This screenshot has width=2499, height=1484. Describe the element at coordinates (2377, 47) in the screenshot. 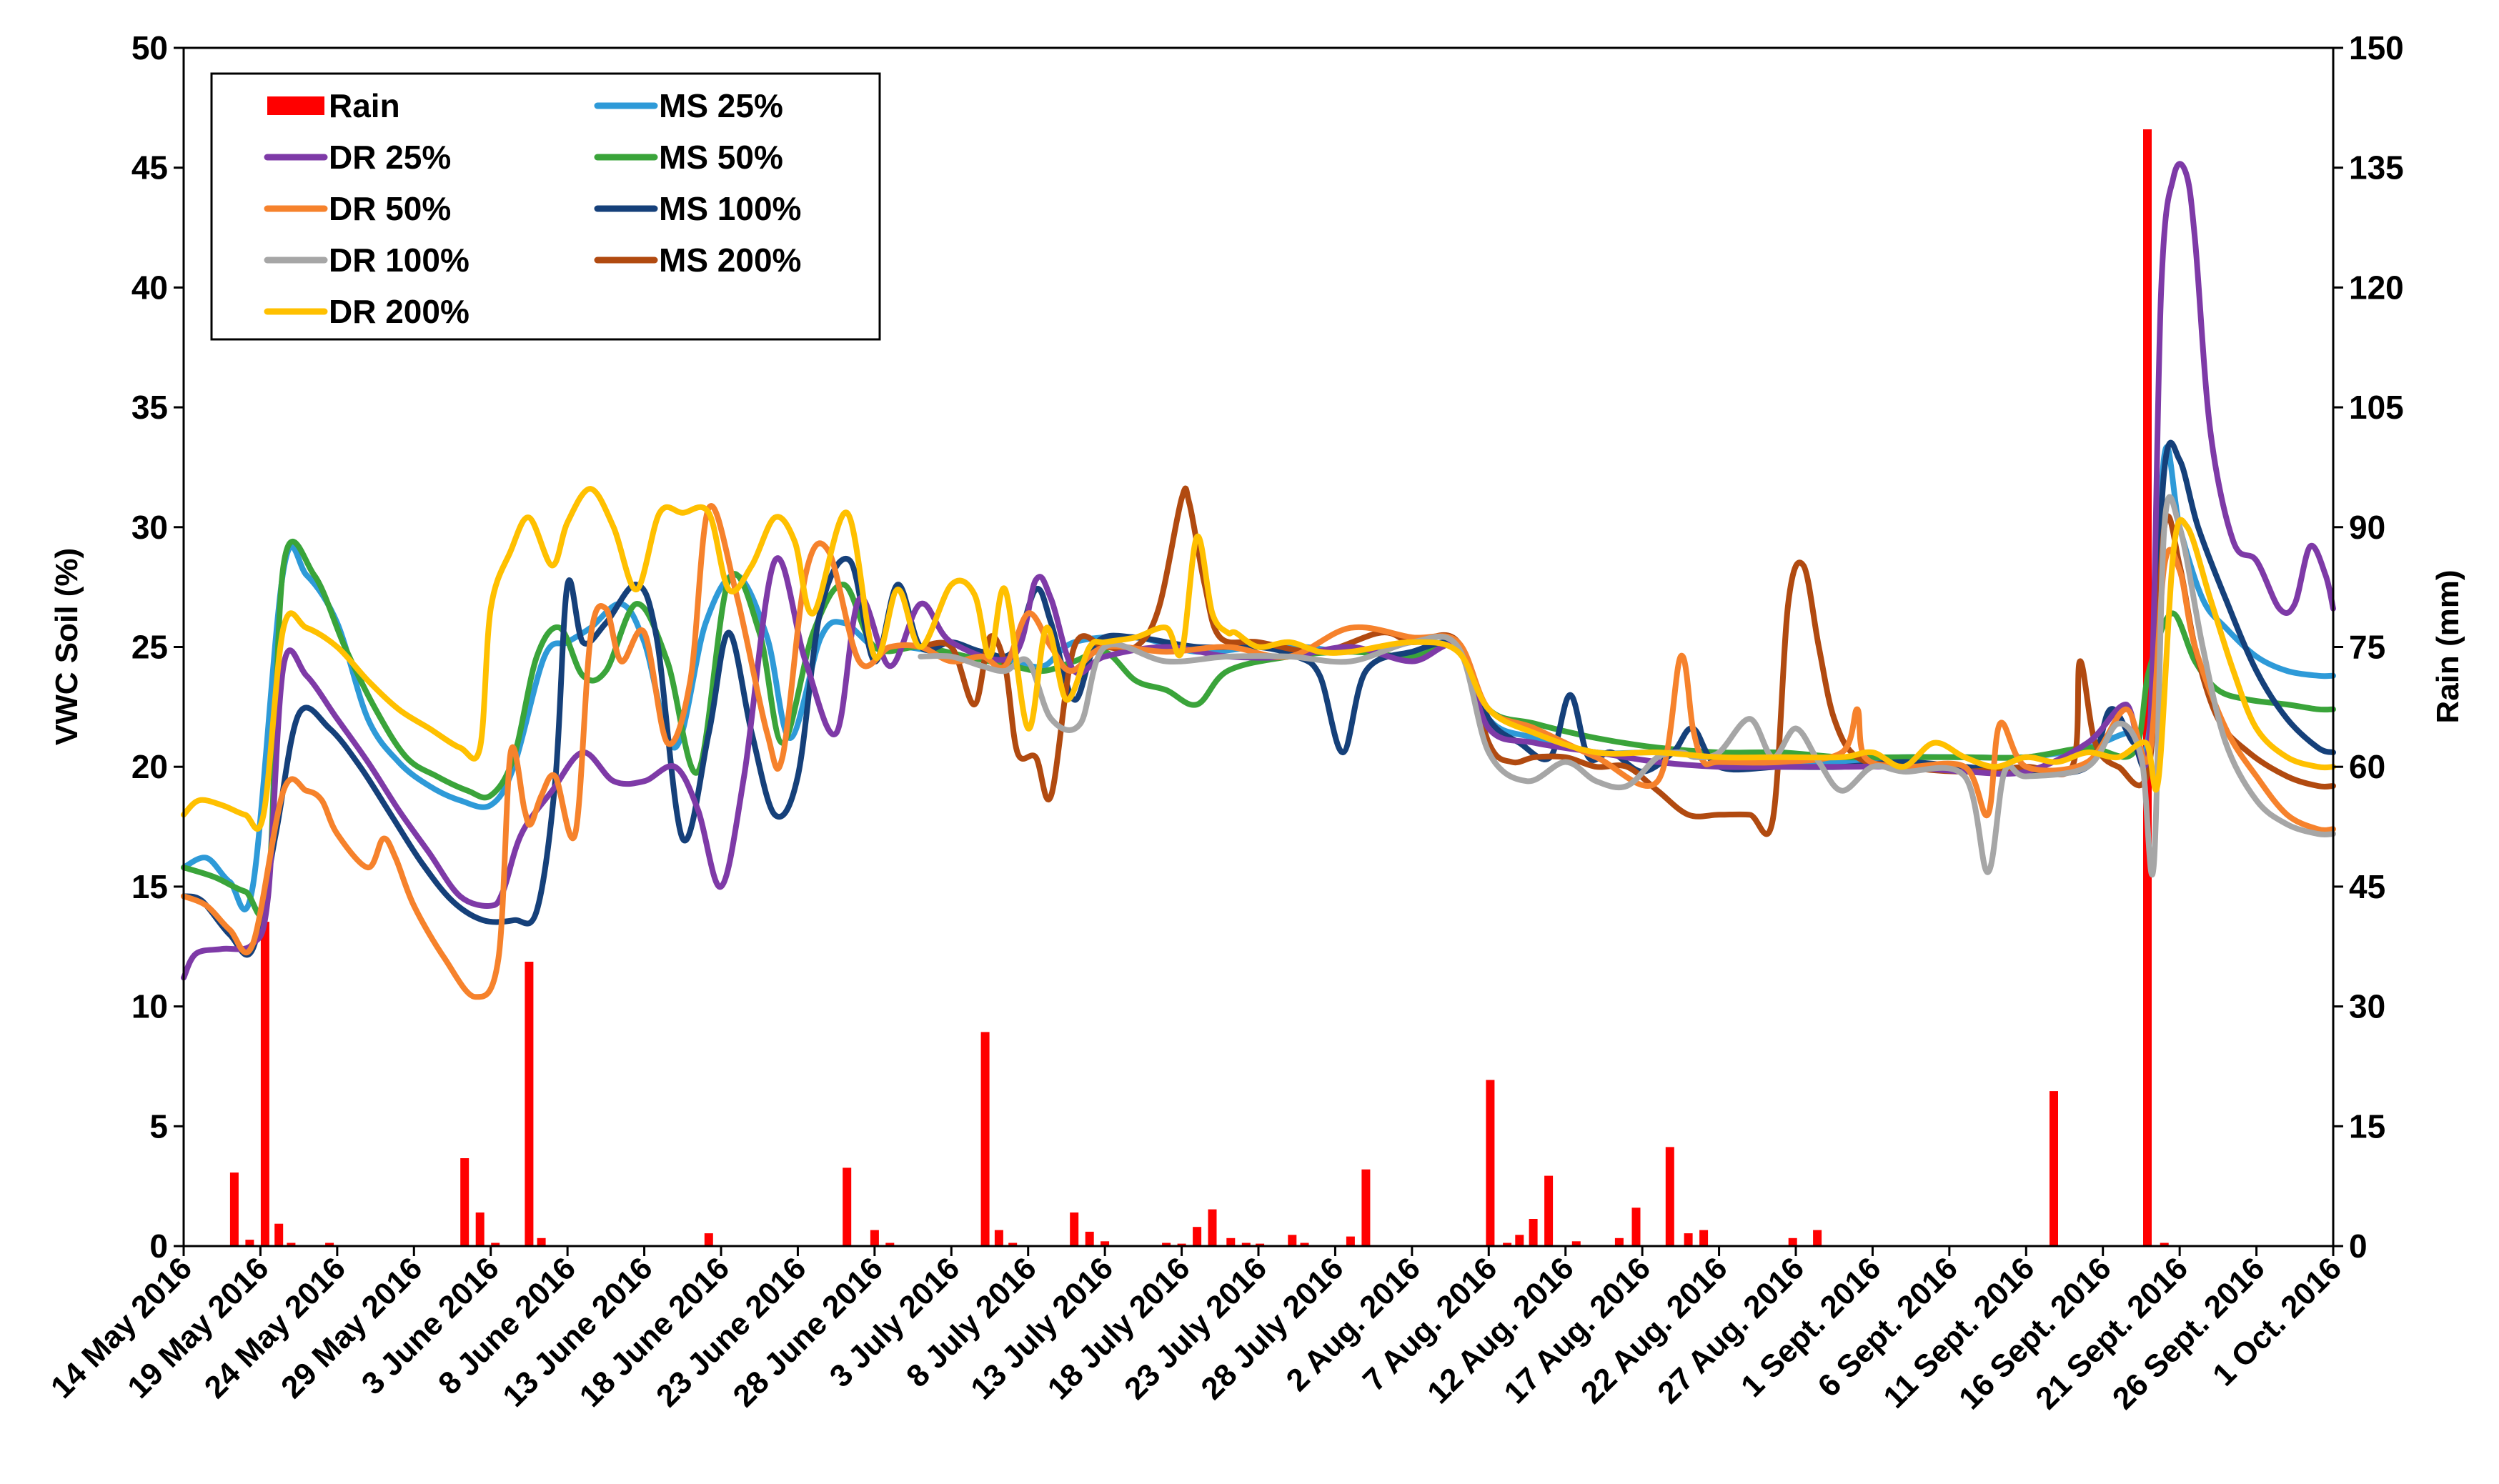

I see `right-tick-label: 150` at that location.